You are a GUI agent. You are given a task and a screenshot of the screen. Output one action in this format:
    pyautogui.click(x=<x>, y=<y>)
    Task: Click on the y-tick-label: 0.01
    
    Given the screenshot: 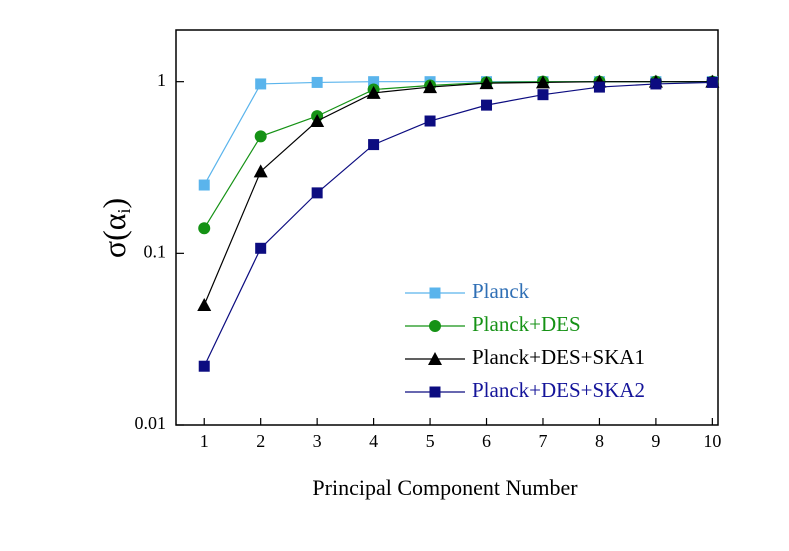 What is the action you would take?
    pyautogui.click(x=151, y=423)
    